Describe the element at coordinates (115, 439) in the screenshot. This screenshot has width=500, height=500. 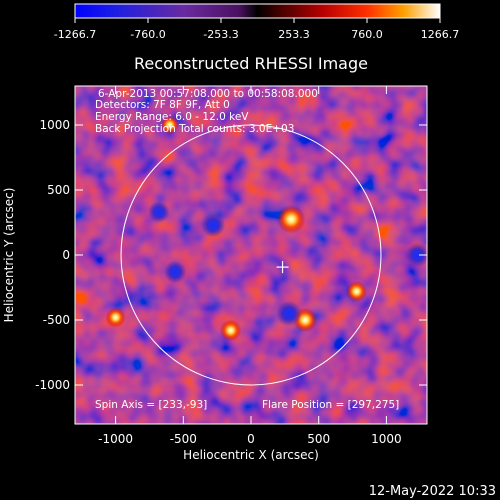
I see `x-tick-label: -1000` at that location.